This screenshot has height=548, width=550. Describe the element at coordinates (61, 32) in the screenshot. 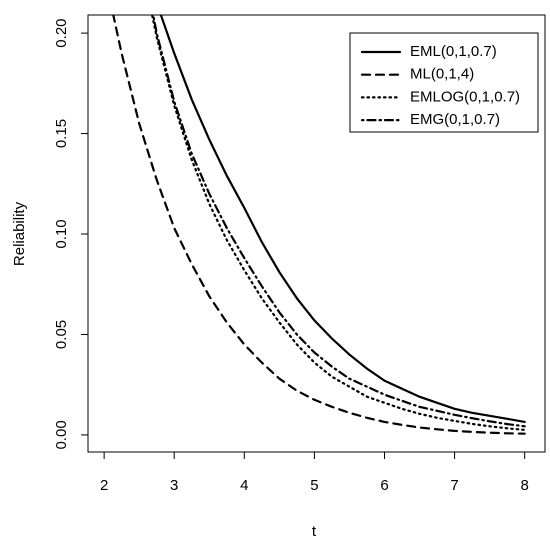

I see `y-tick-label: 0.20` at that location.